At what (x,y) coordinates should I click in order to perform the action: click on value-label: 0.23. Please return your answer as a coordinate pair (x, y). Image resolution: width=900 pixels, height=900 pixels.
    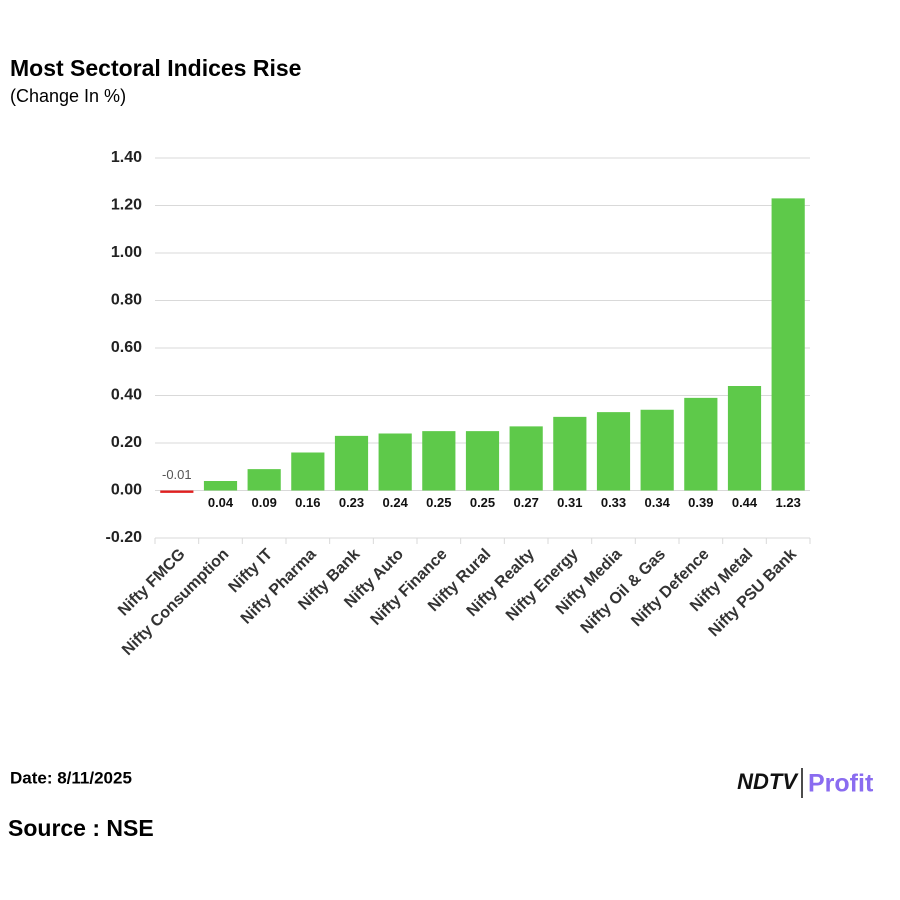
    Looking at the image, I should click on (351, 502).